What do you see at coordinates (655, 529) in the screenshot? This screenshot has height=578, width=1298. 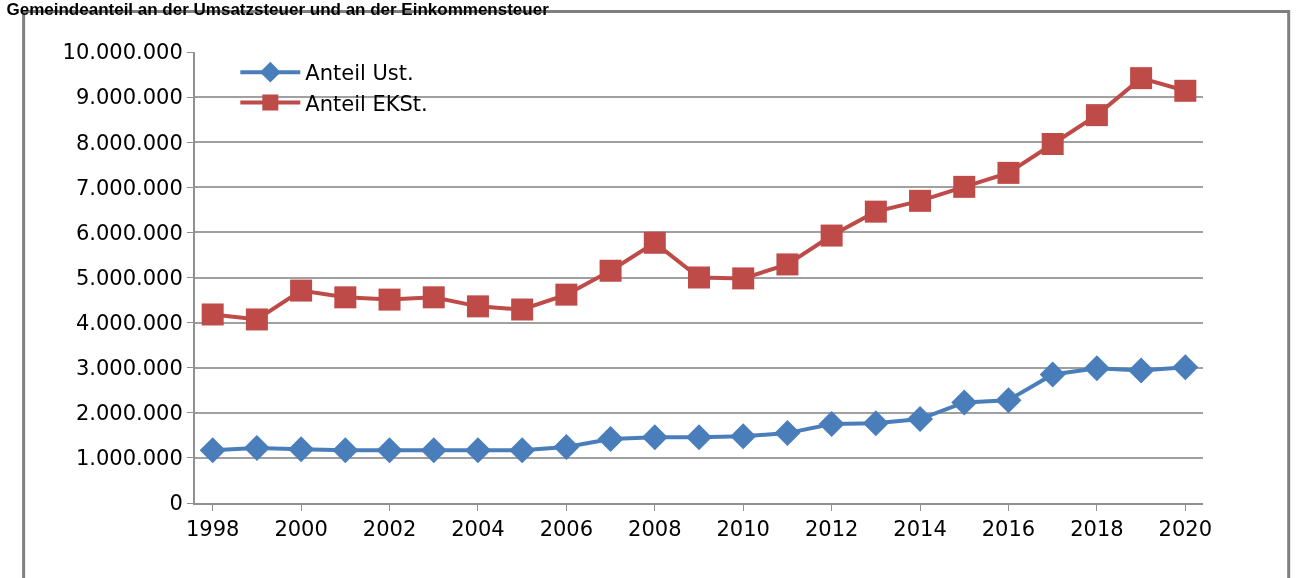 I see `x-tick-label: 2008` at bounding box center [655, 529].